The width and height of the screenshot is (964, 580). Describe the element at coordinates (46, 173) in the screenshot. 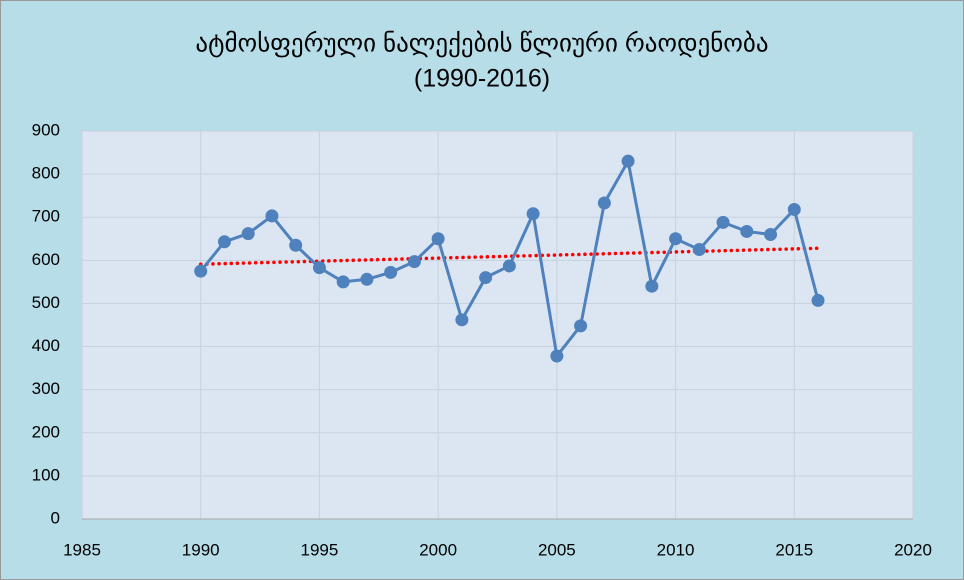

I see `y-tick-label: 800` at that location.